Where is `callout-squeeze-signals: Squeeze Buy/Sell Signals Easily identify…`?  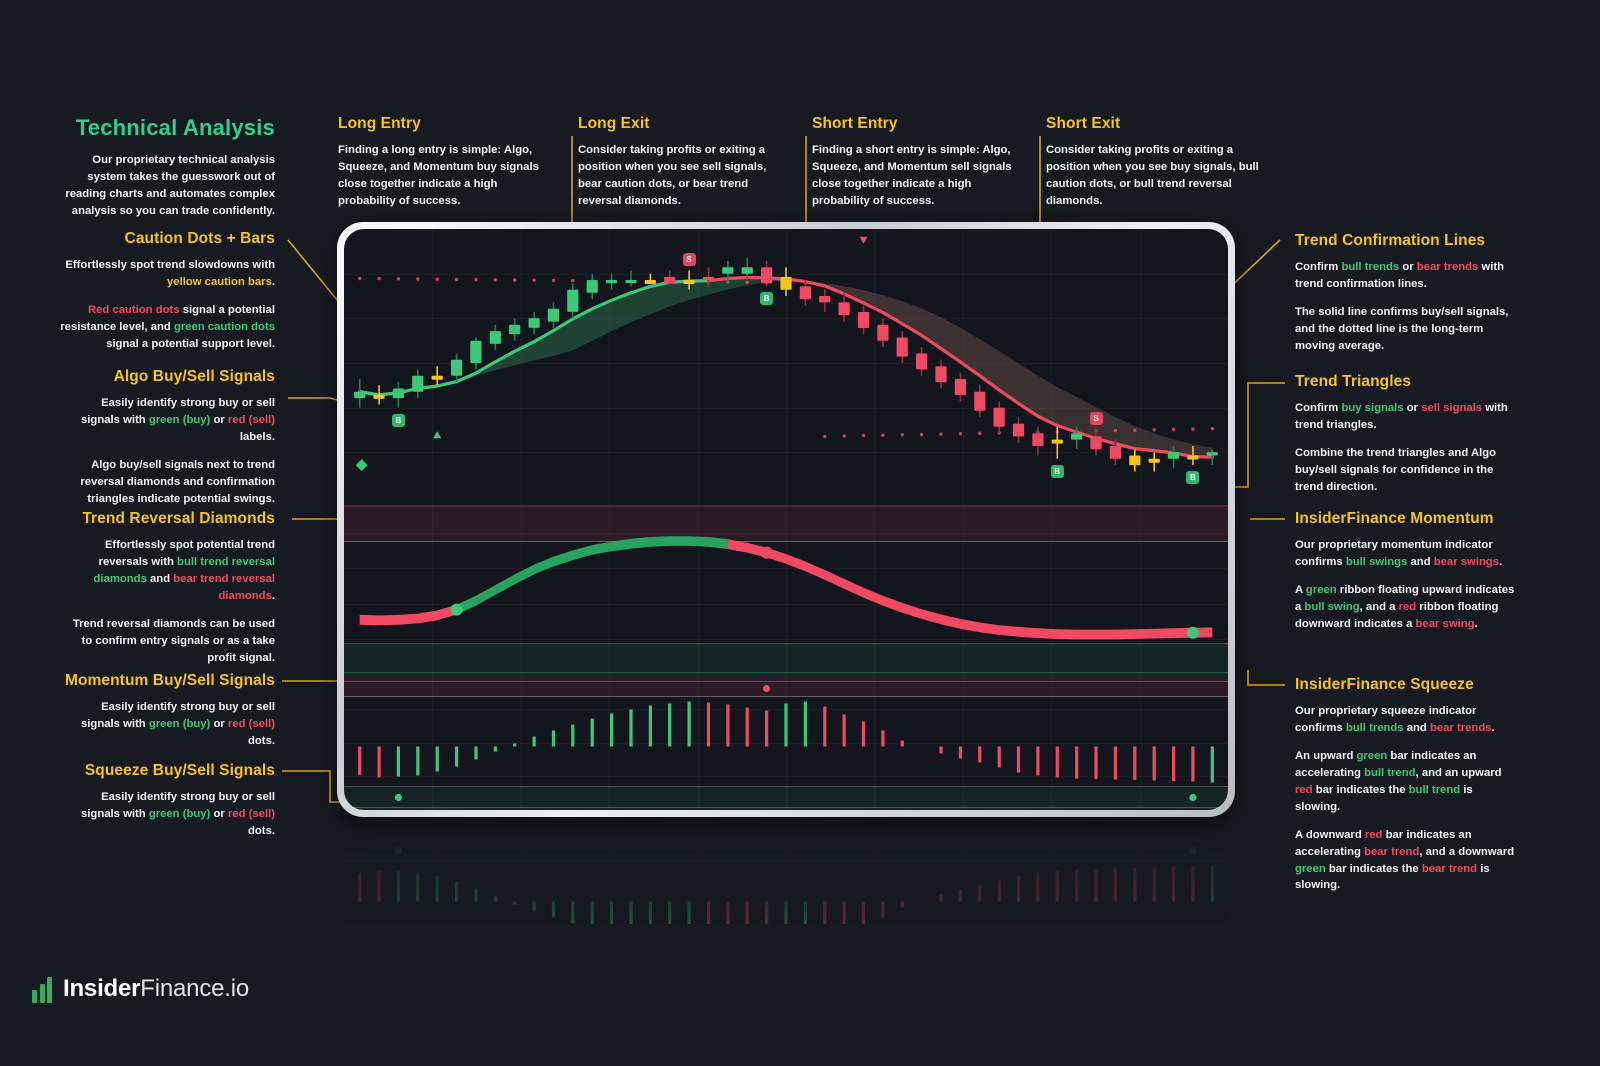
callout-squeeze-signals: Squeeze Buy/Sell Signals Easily identify… is located at coordinates (167, 801).